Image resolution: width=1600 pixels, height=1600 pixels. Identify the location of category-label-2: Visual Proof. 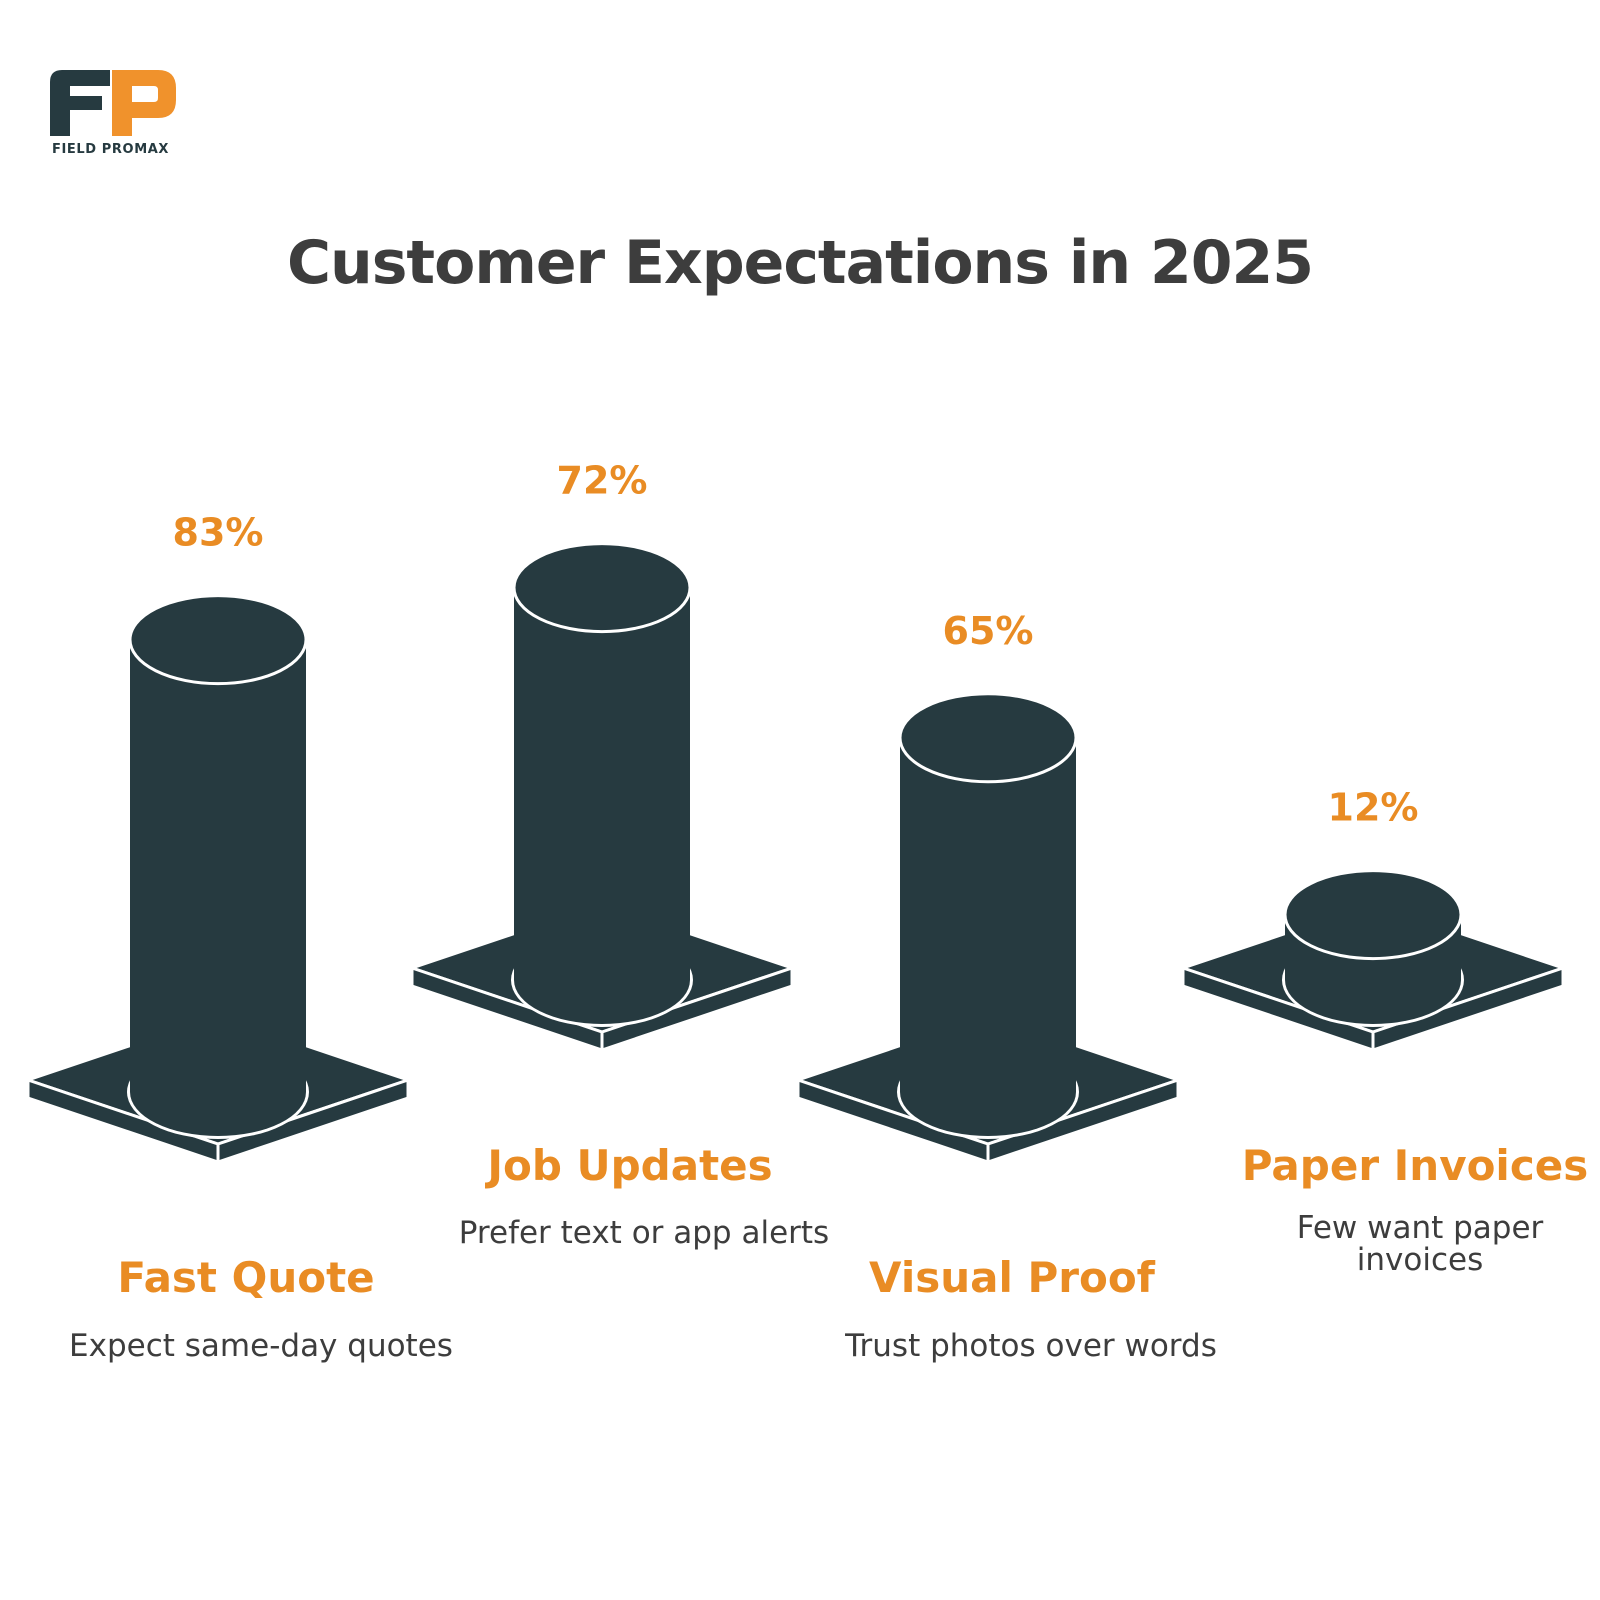
(1012, 1277).